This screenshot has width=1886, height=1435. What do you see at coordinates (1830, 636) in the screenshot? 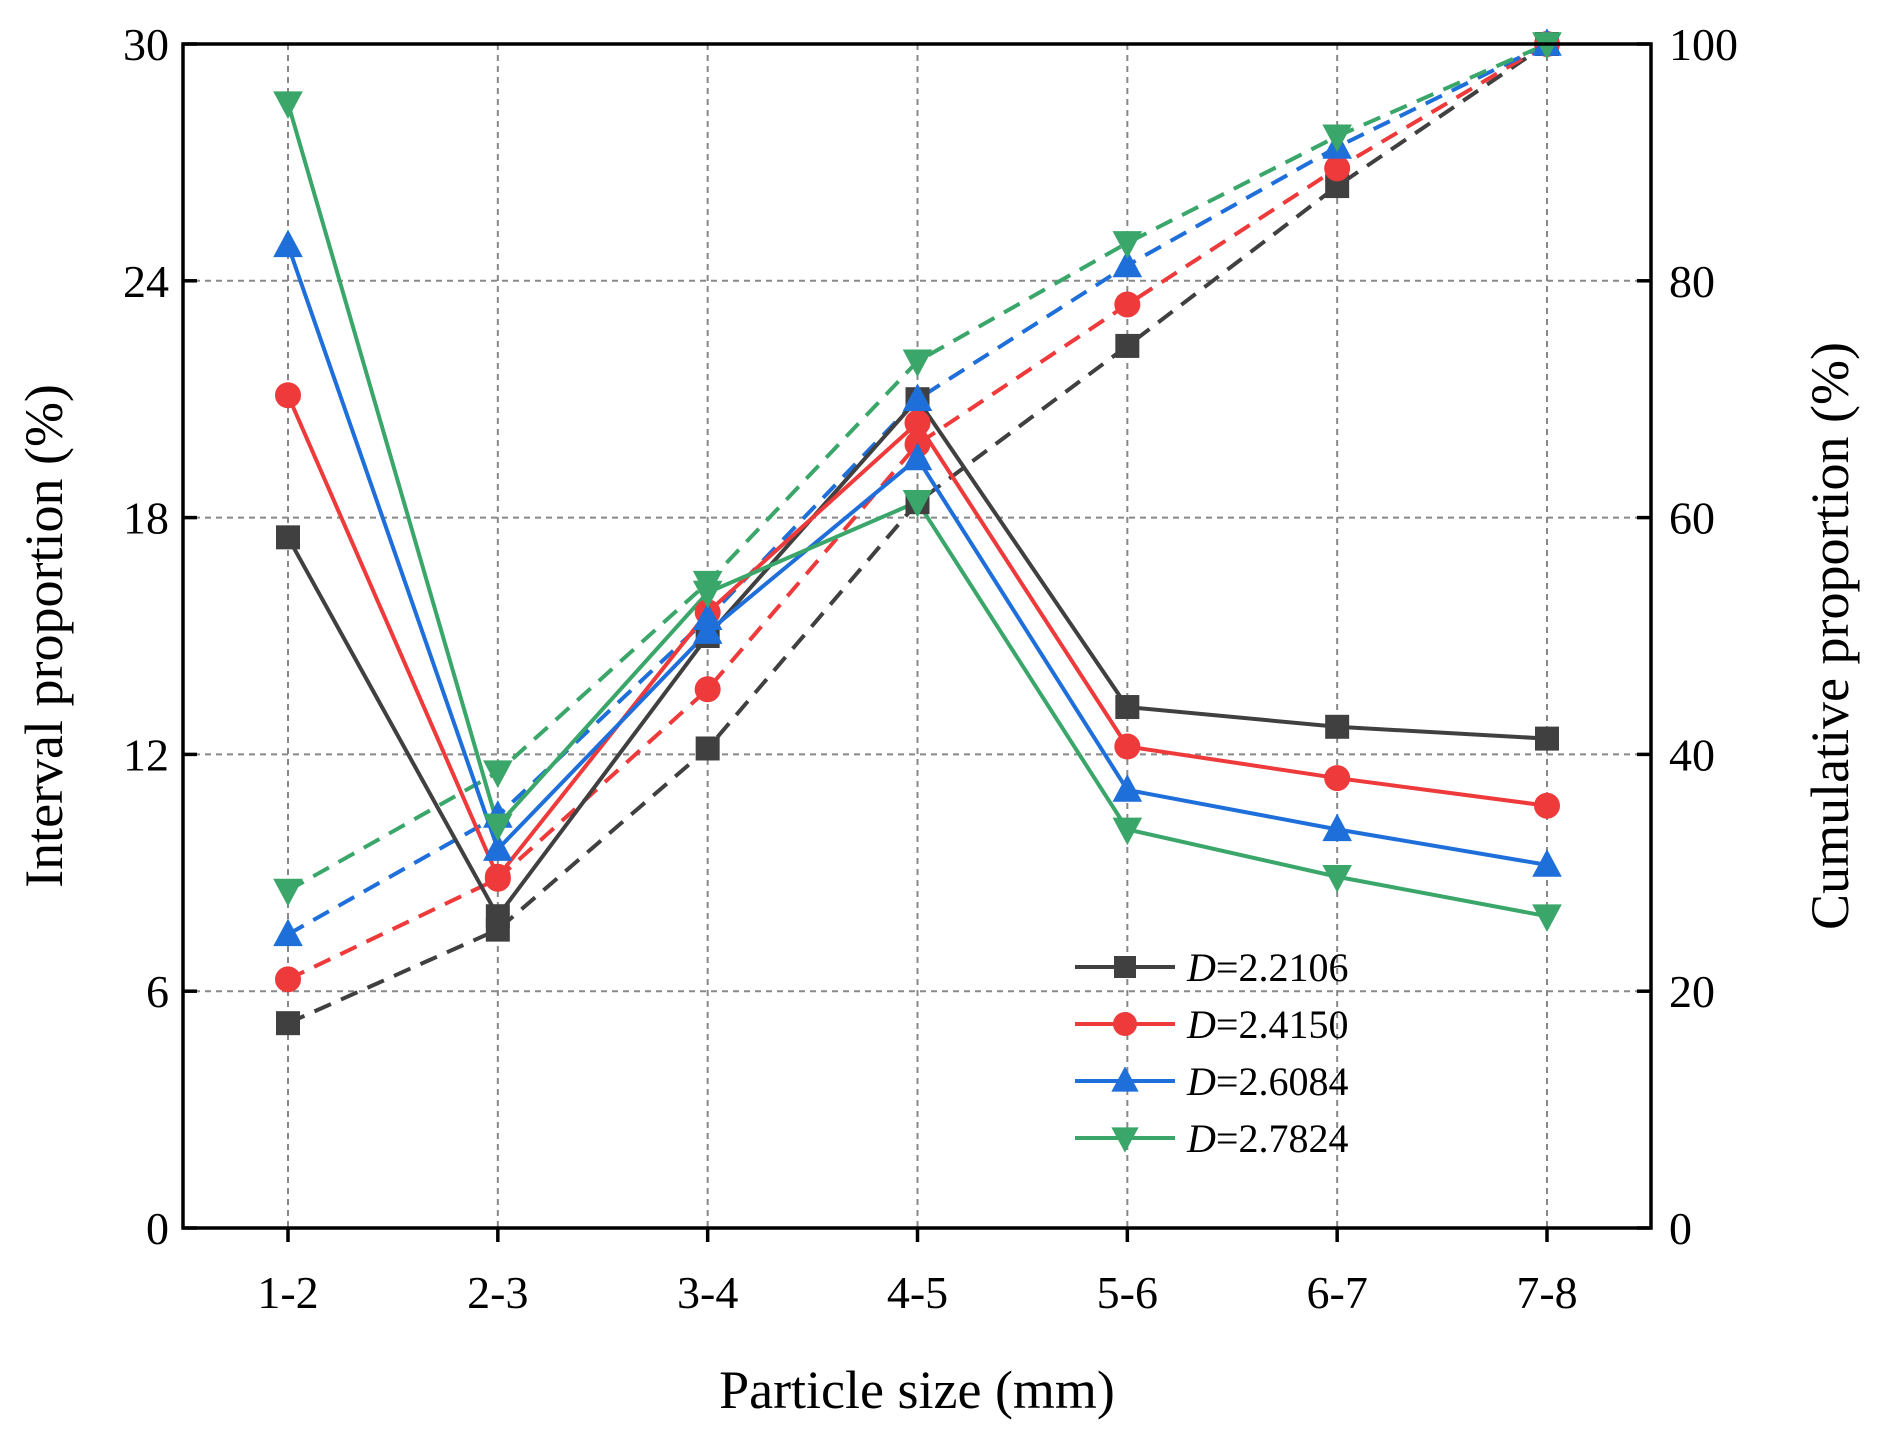
I see `y-axis-right-title: Cumulative proportion (%)` at bounding box center [1830, 636].